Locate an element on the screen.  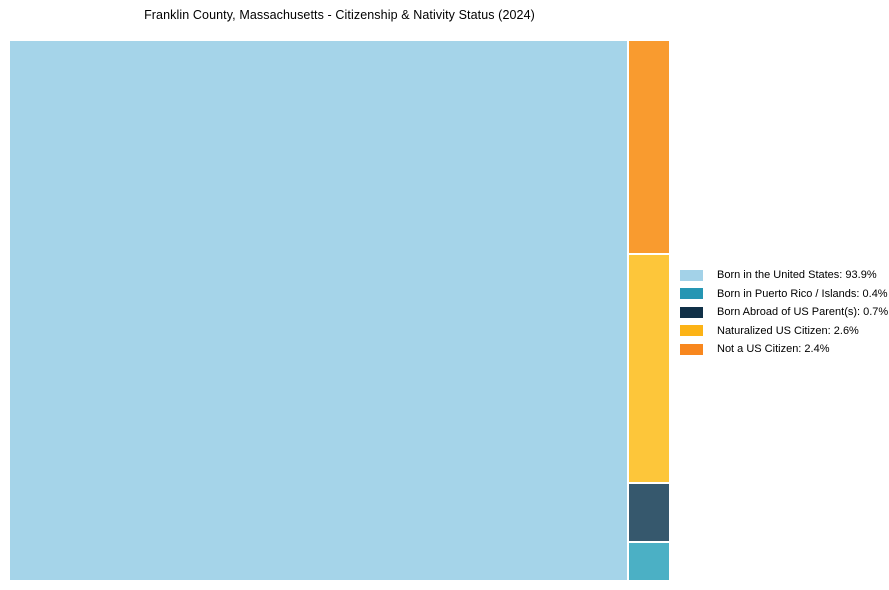
legend-item-naturalized: Naturalized US Citizen: 2.6% is located at coordinates (784, 331).